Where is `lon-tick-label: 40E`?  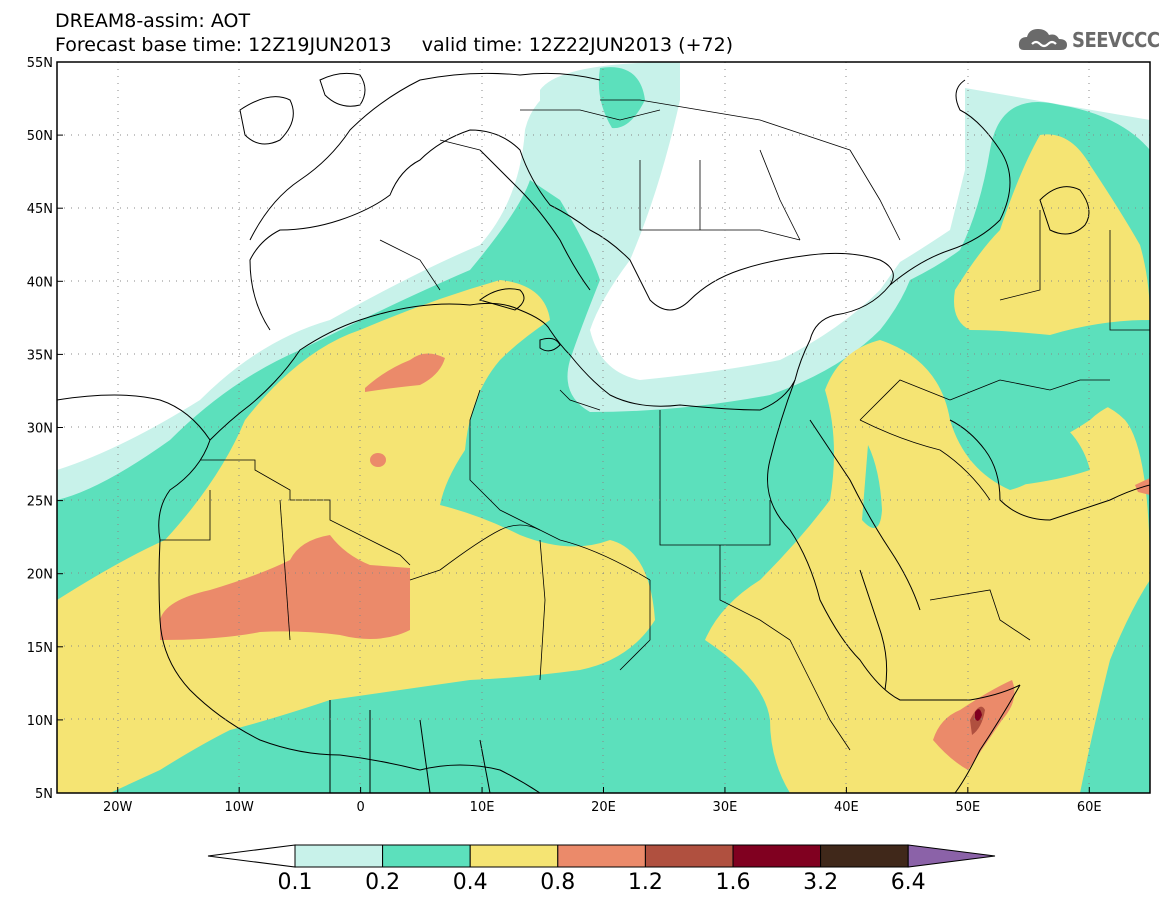
lon-tick-label: 40E is located at coordinates (846, 807).